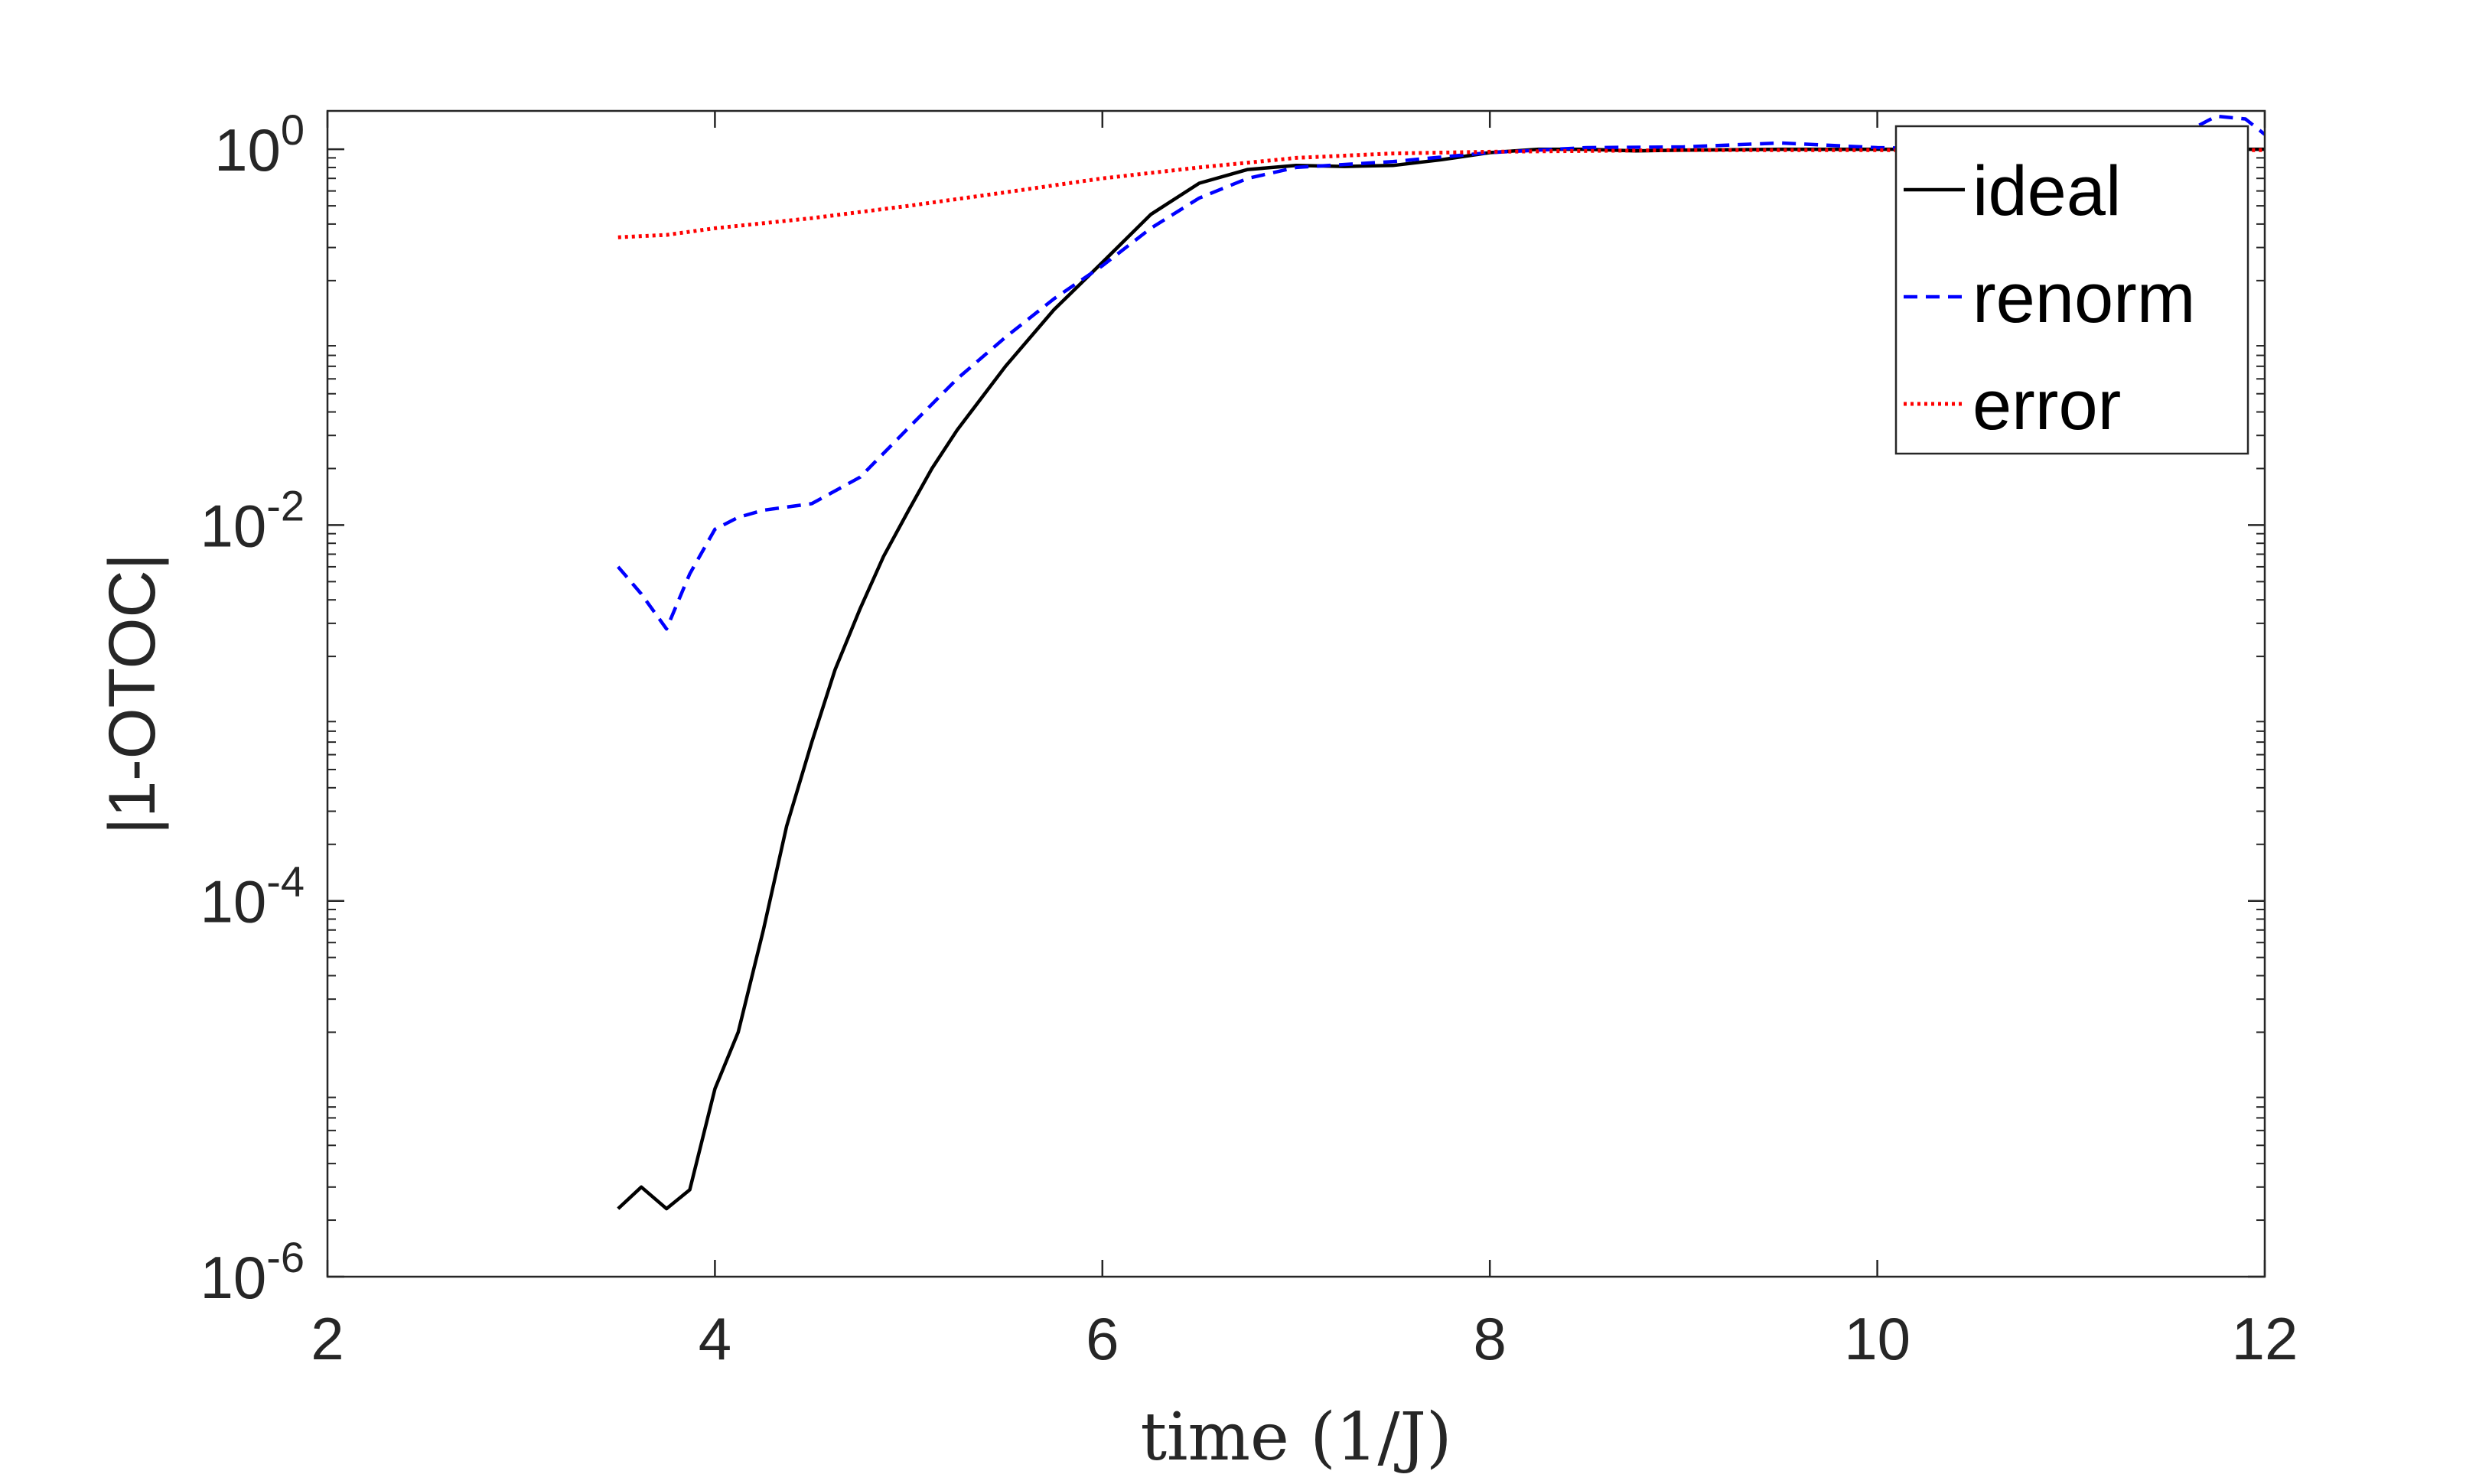 This screenshot has height=1484, width=2479. What do you see at coordinates (285, 882) in the screenshot?
I see `y-tick-label-exponent: -4` at bounding box center [285, 882].